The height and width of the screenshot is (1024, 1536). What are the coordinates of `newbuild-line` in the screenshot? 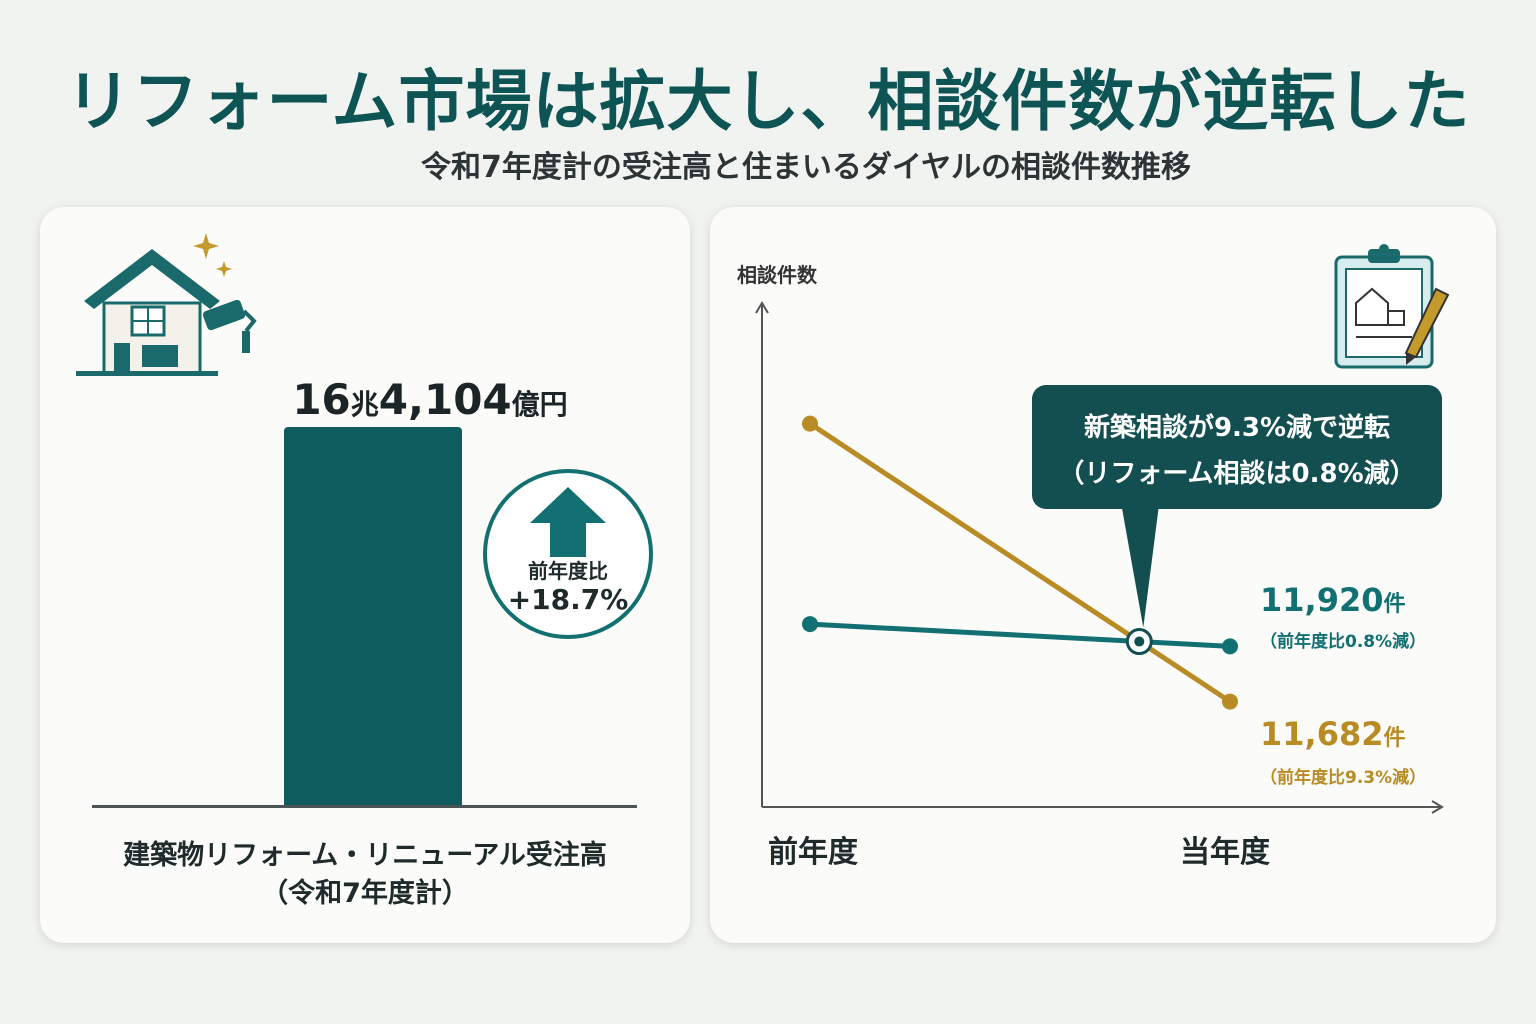 It's located at (1020, 562).